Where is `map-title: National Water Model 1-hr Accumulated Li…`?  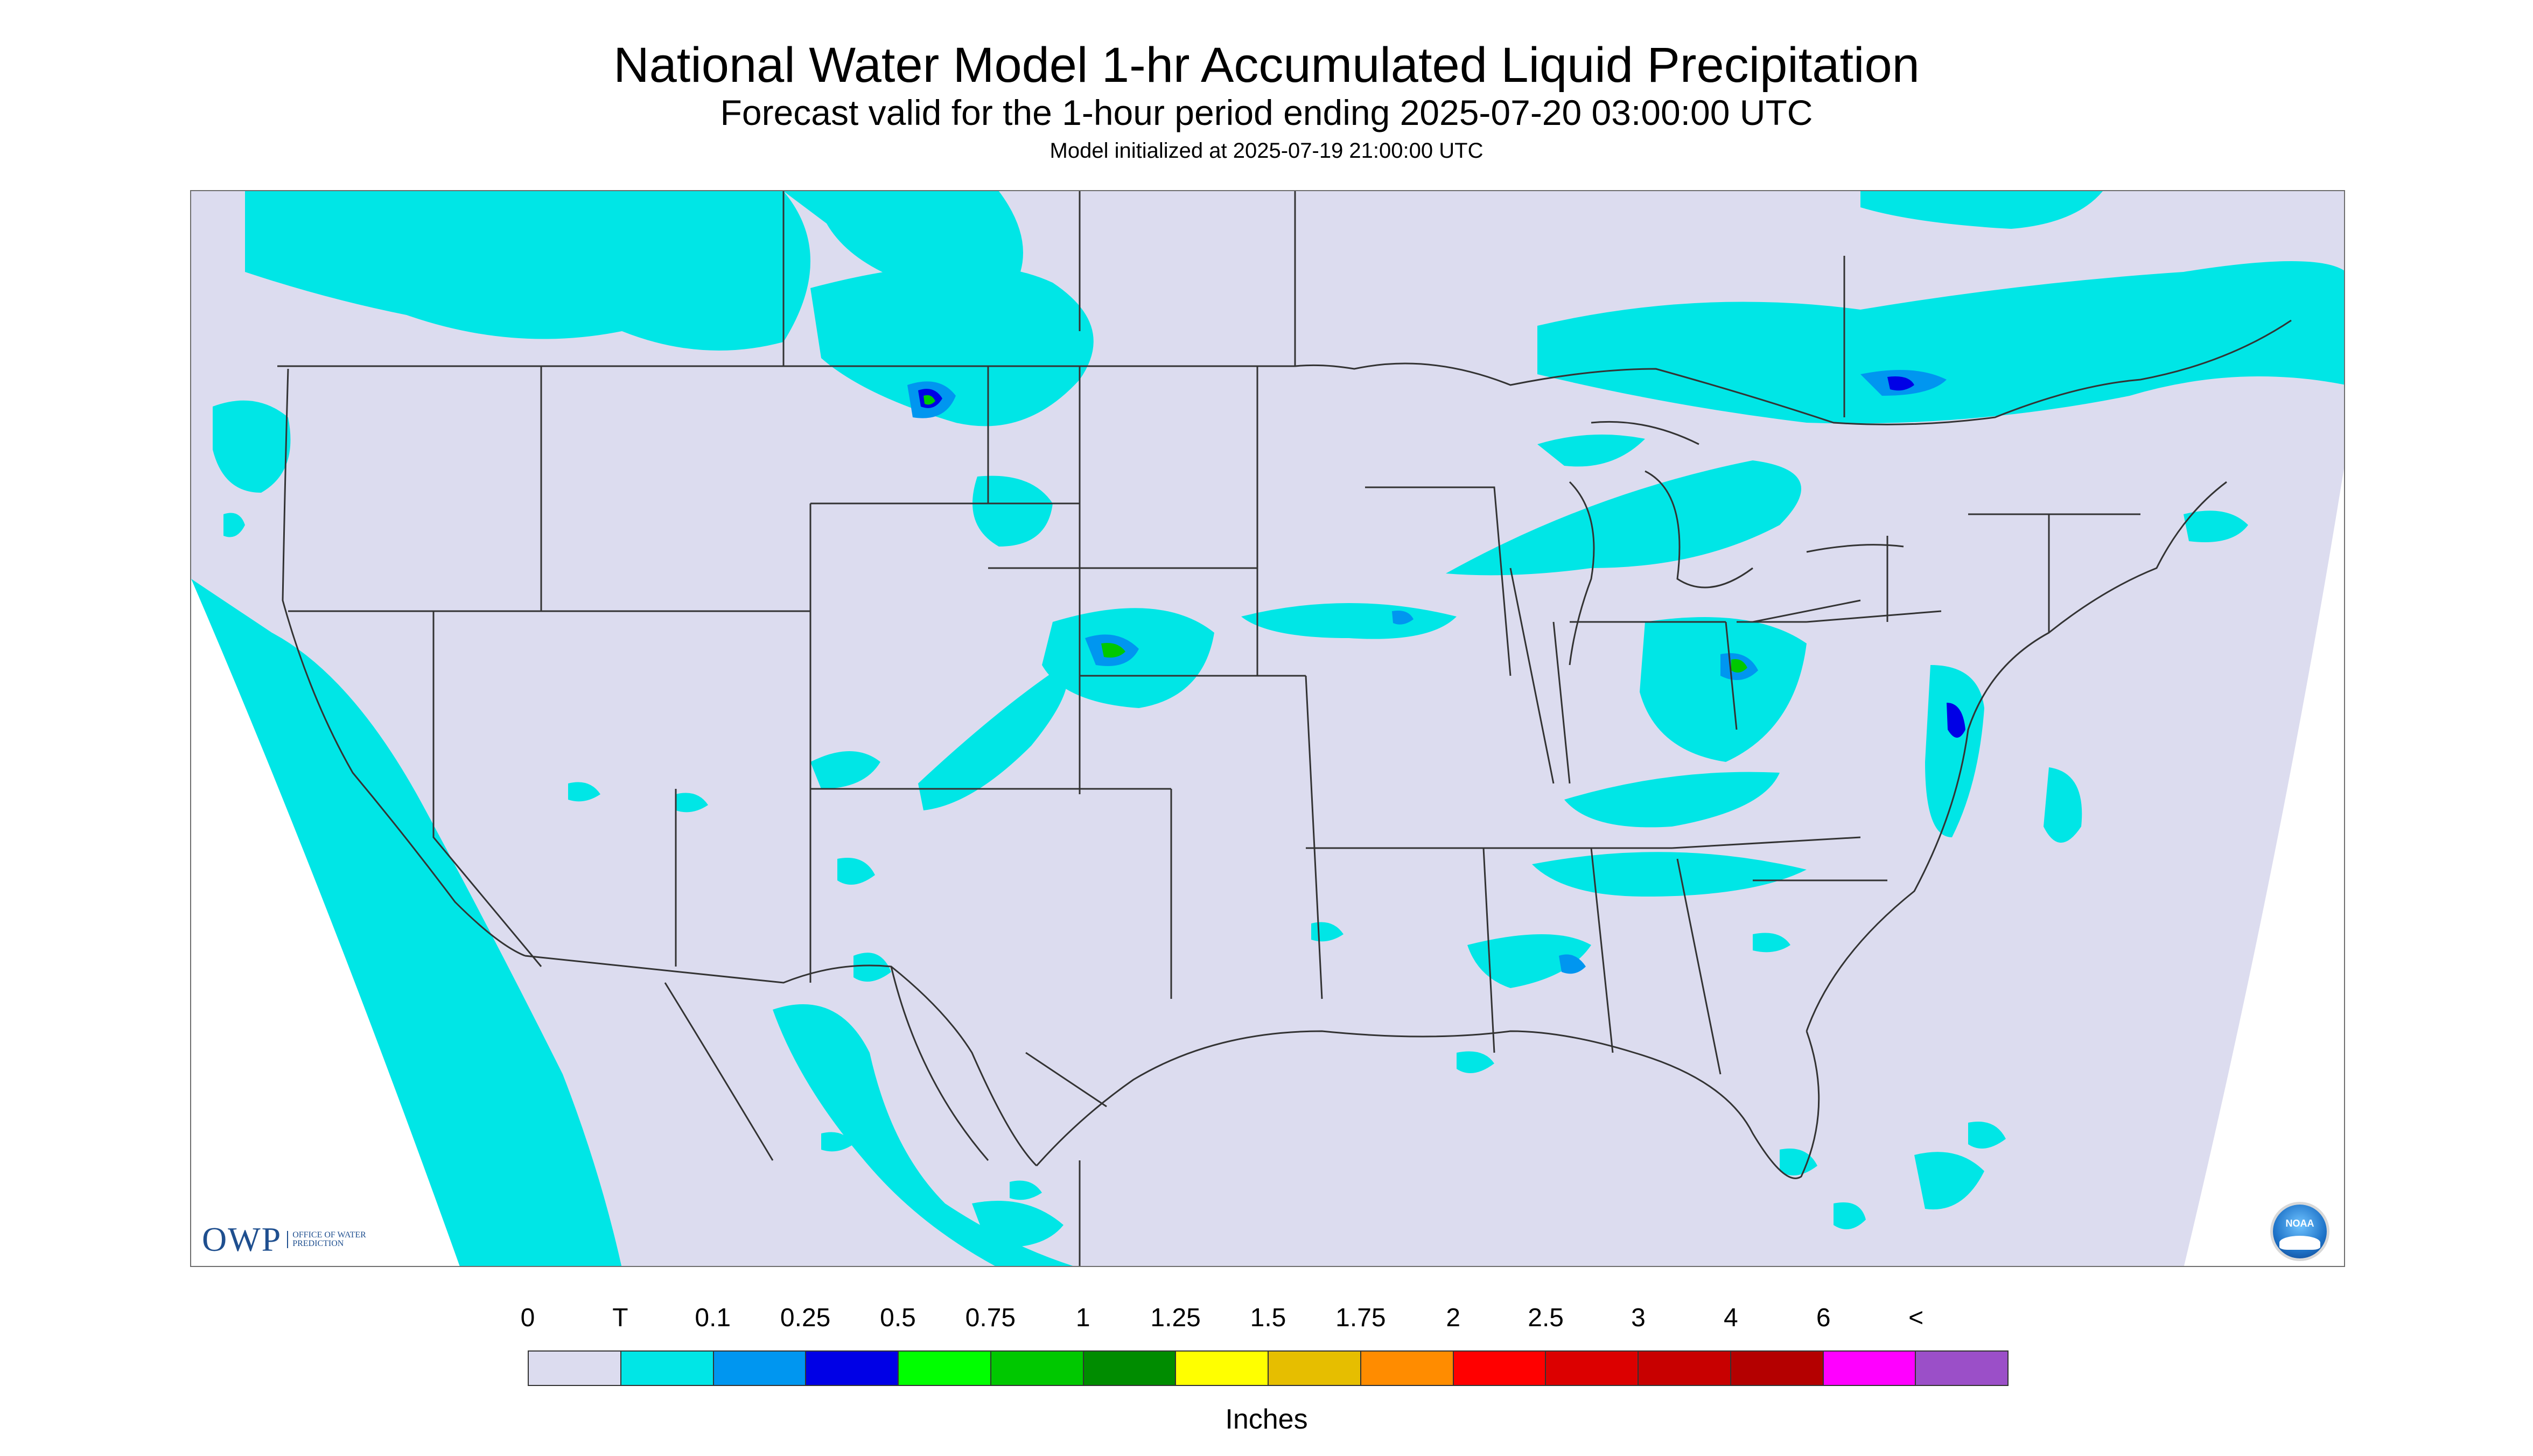
map-title: National Water Model 1-hr Accumulated Li… is located at coordinates (1266, 65).